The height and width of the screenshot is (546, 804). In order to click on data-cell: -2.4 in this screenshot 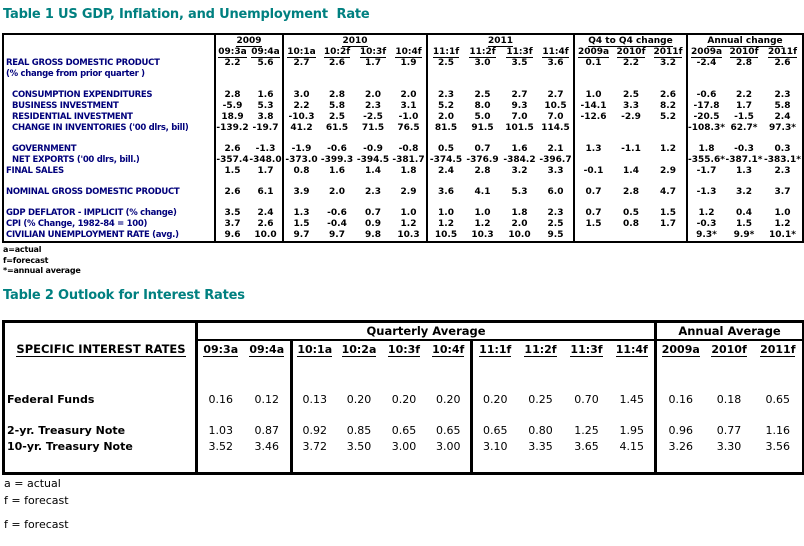, I will do `click(705, 69)`.